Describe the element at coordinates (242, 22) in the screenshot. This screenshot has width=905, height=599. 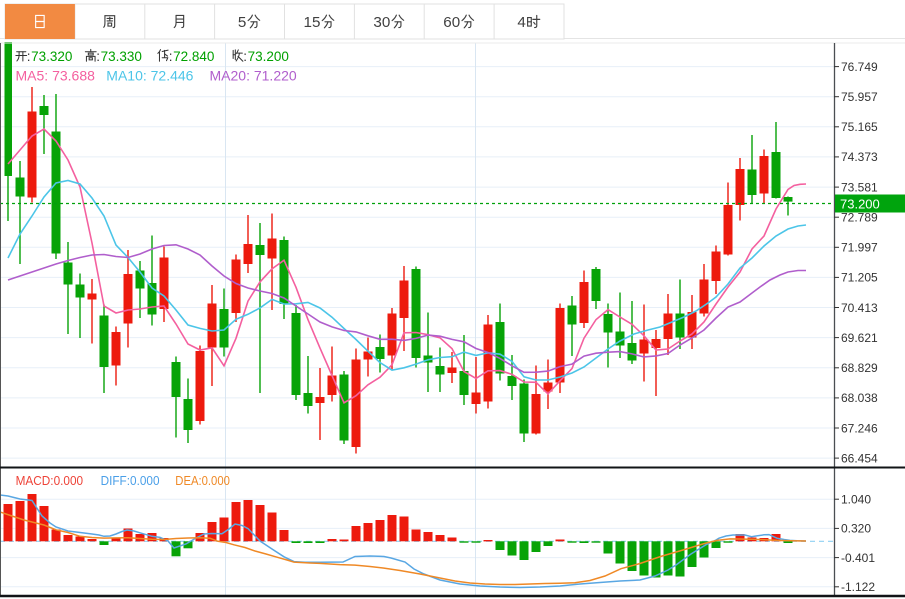
I see `svg-text: 5` at that location.